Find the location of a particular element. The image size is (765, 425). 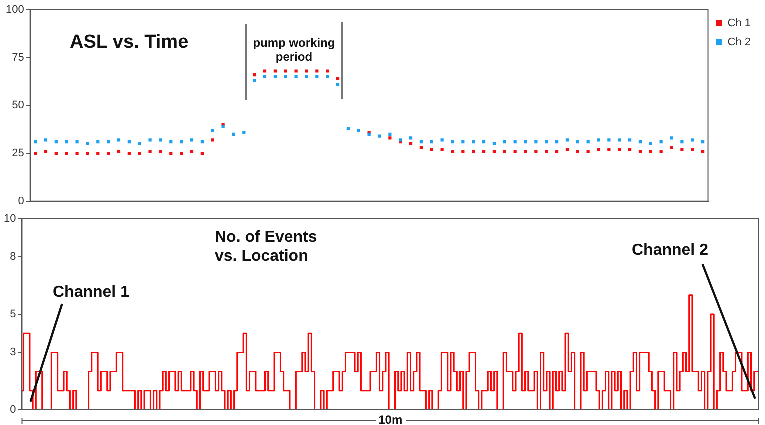

y-tick-label: 50 is located at coordinates (18, 106).